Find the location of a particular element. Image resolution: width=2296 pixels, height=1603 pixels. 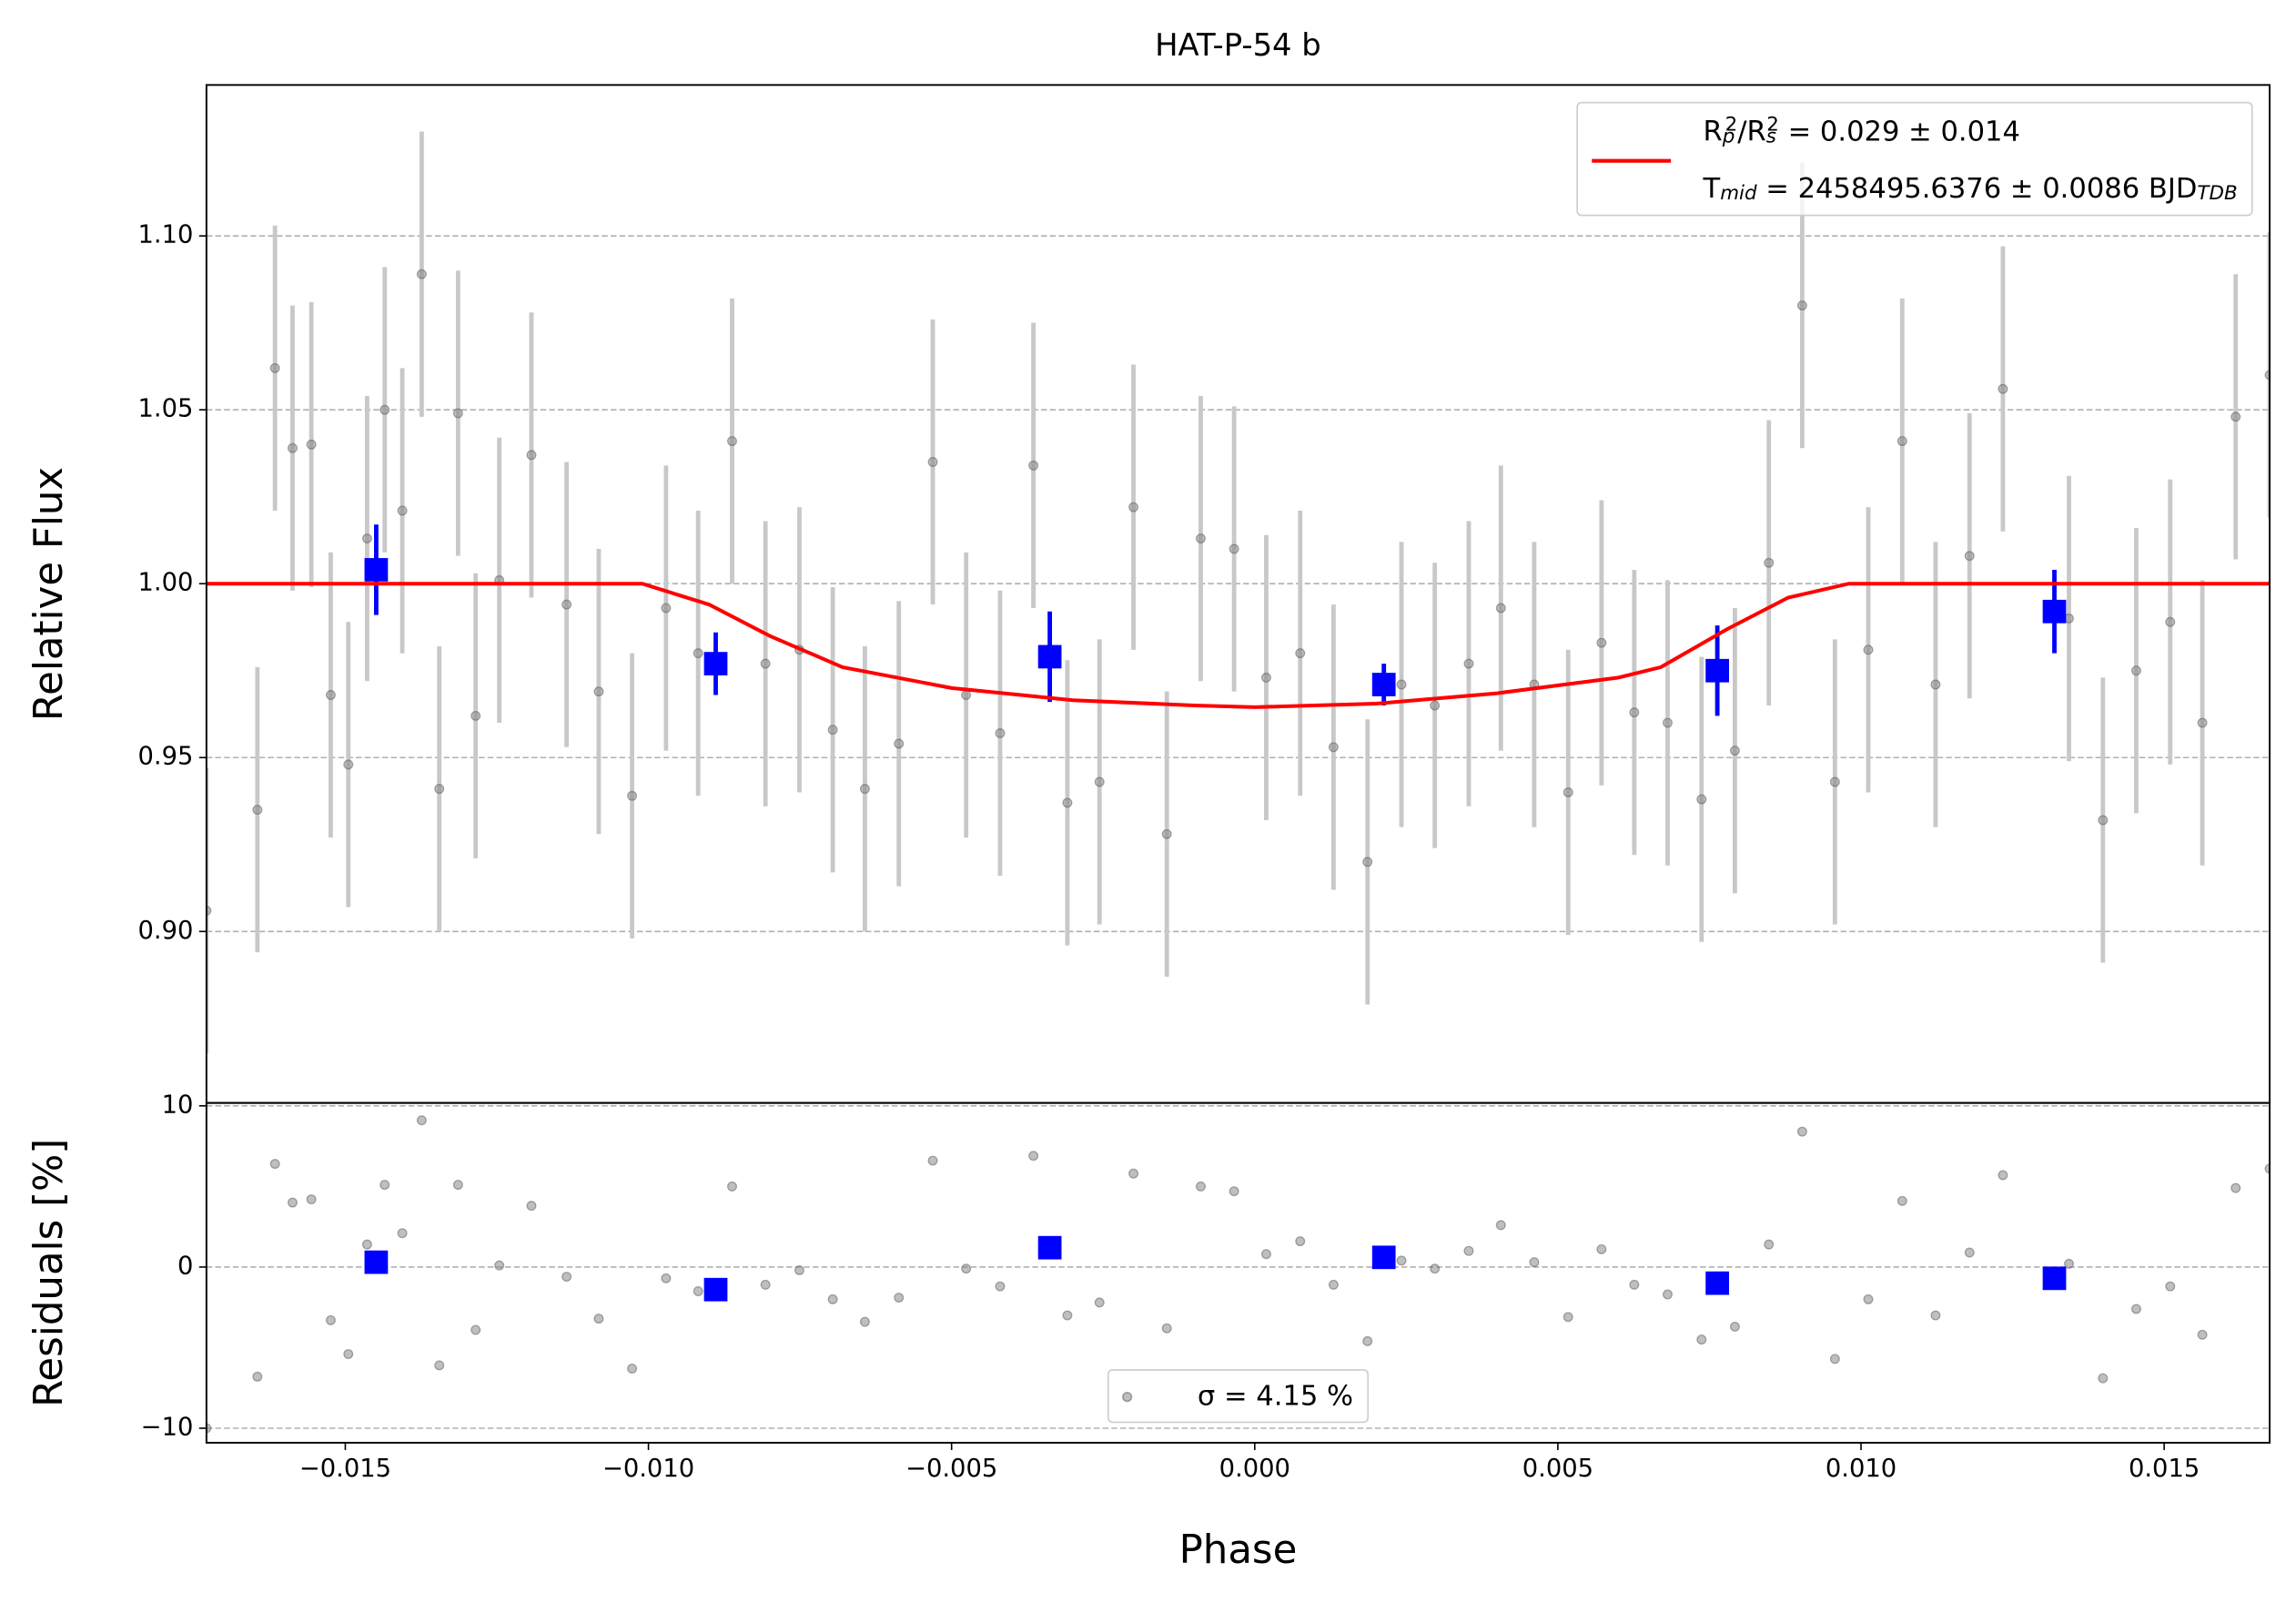

x-tick-label: −0.010 is located at coordinates (648, 1469).